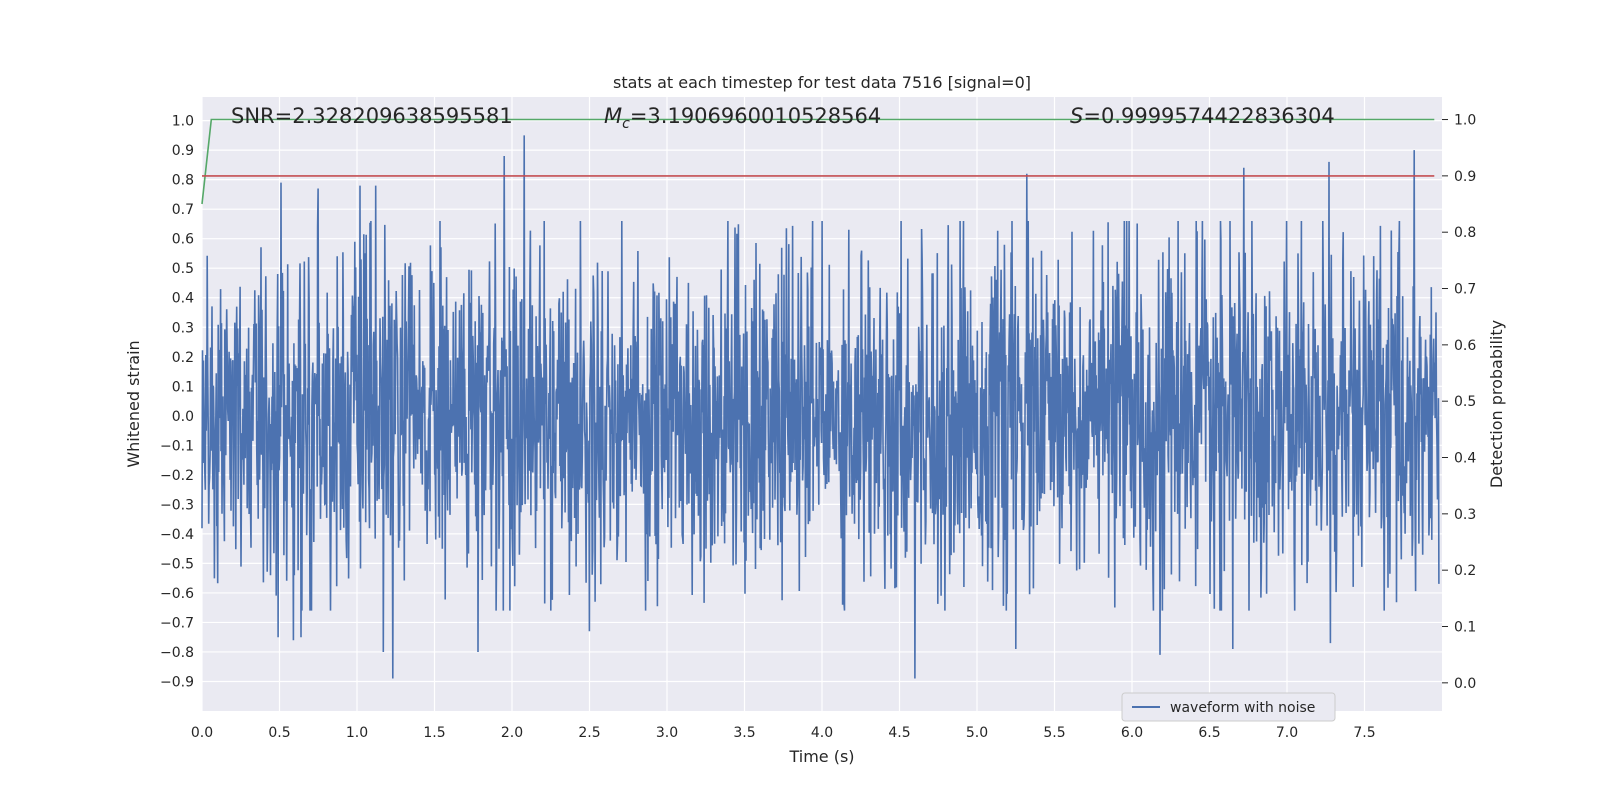 Image resolution: width=1600 pixels, height=800 pixels. I want to click on y2-tick-label: 0.7, so click(1465, 290).